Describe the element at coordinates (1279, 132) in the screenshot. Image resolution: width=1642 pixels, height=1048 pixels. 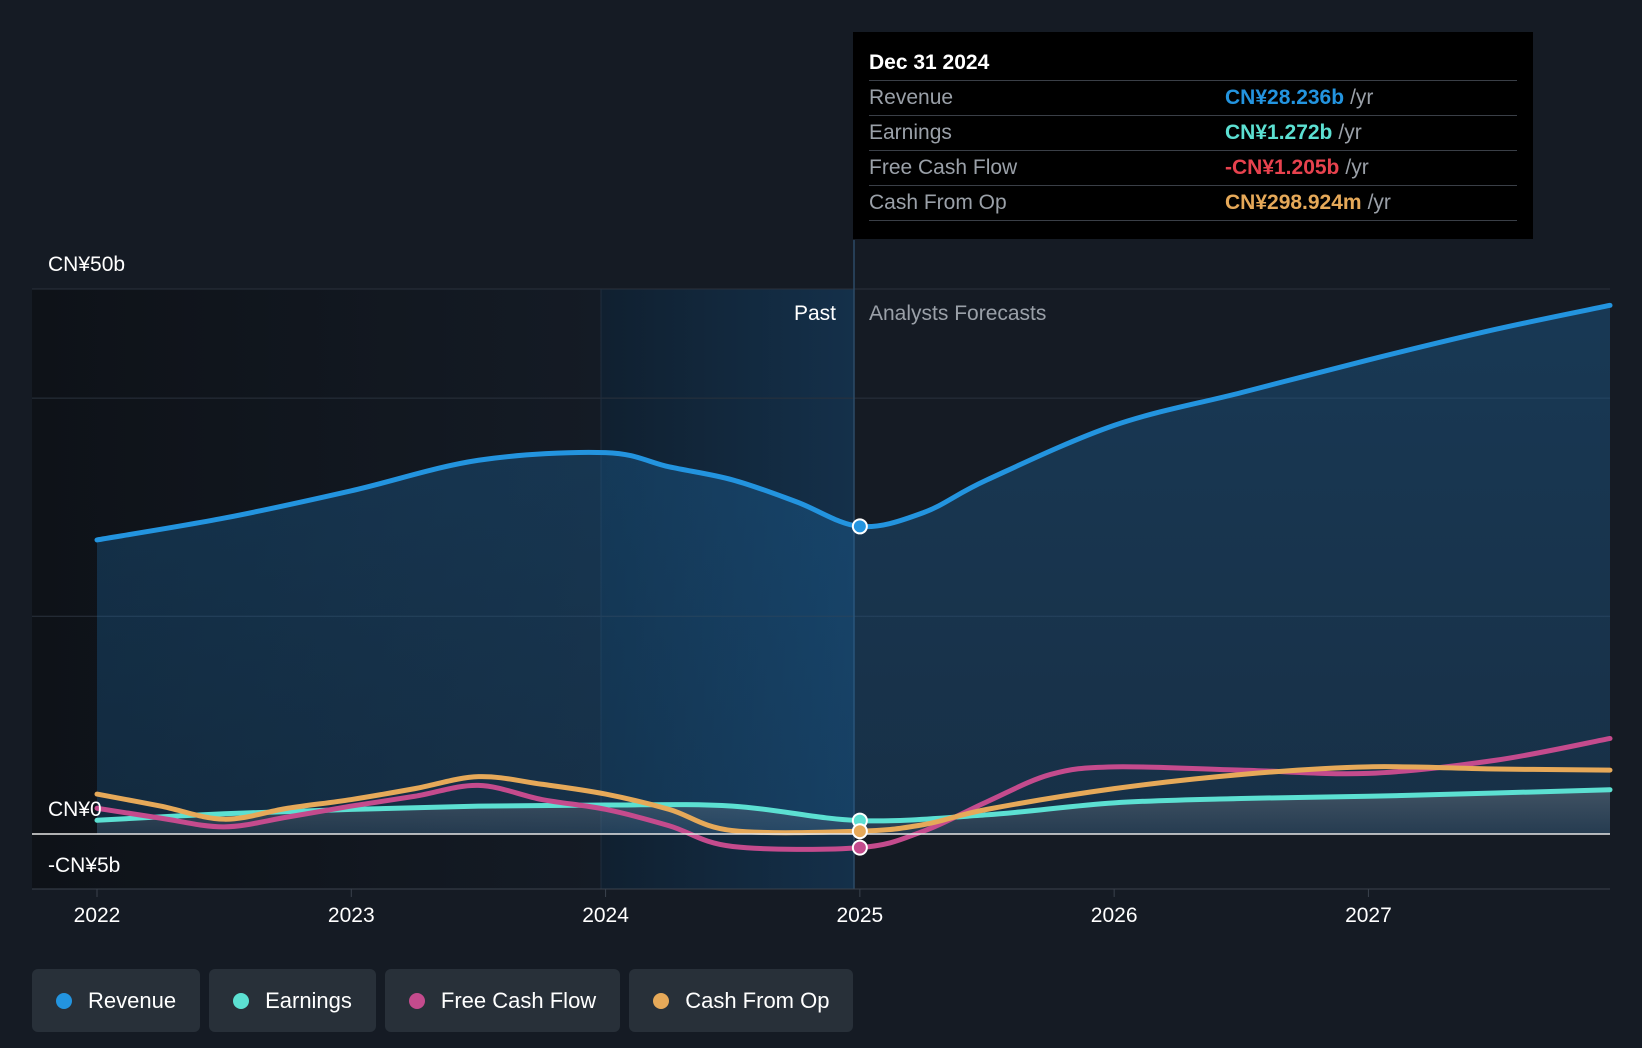
I see `tooltip-value: CN¥1.272b` at that location.